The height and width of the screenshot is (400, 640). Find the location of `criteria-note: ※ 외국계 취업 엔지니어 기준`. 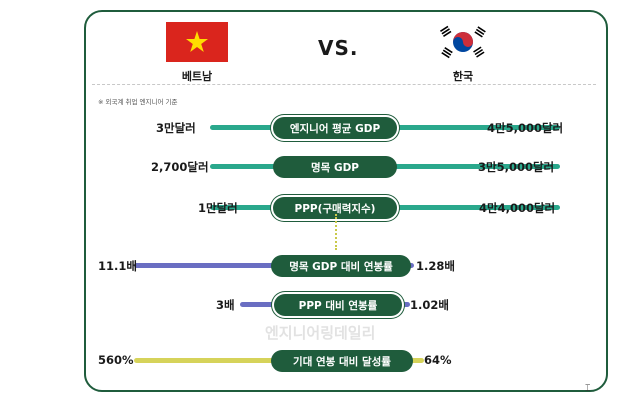

criteria-note: ※ 외국계 취업 엔지니어 기준 is located at coordinates (138, 102).